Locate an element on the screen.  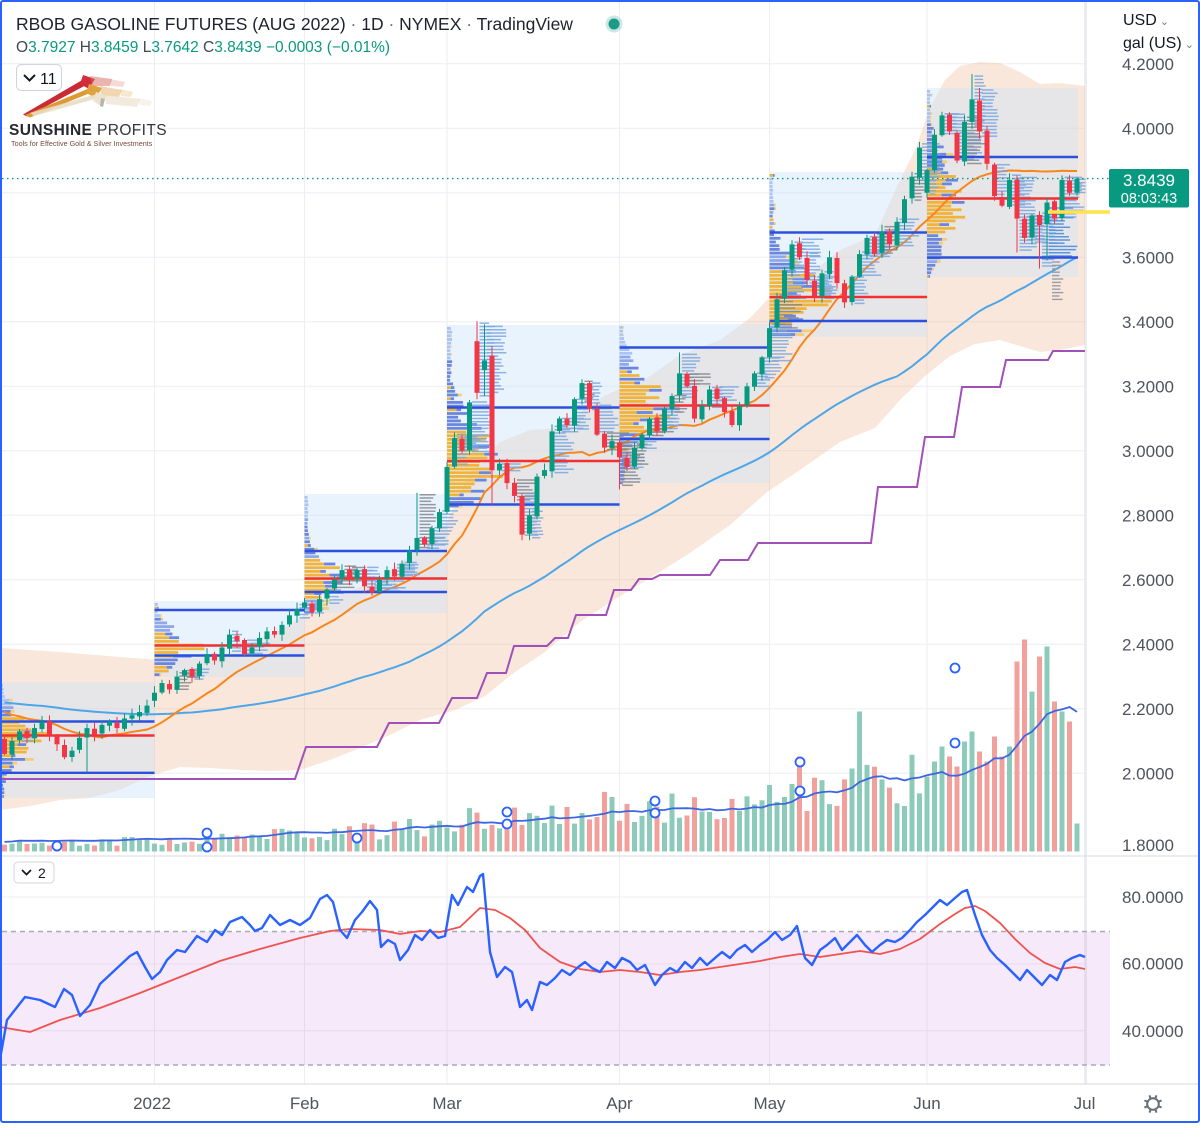
svg-text: 3.8439 is located at coordinates (1149, 180).